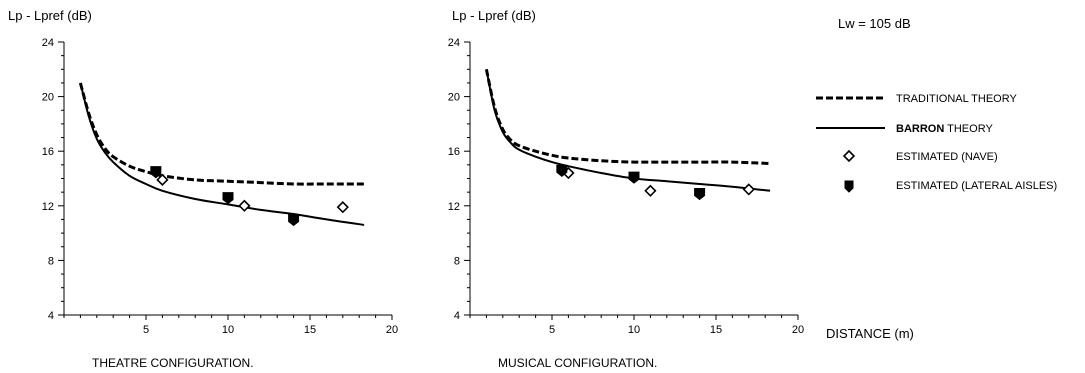 This screenshot has width=1085, height=373. Describe the element at coordinates (849, 186) in the screenshot. I see `legend-filled-marker-symbol` at that location.